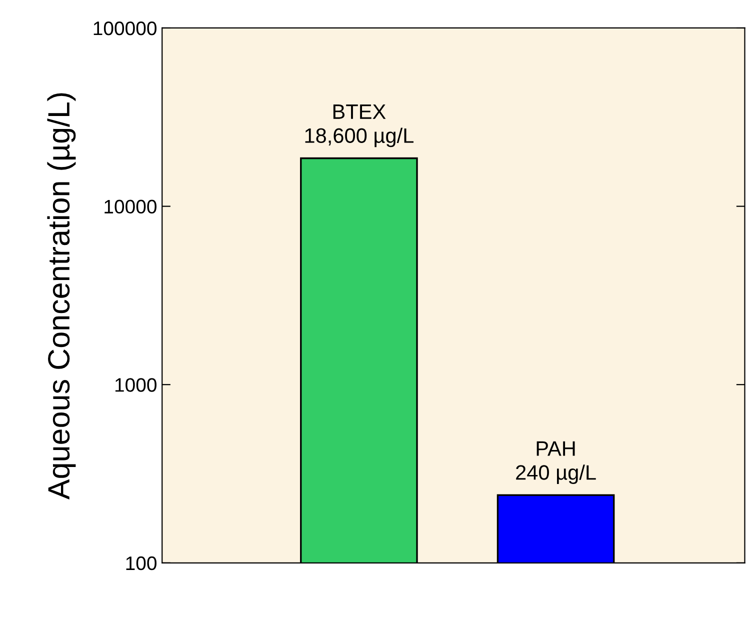 The height and width of the screenshot is (622, 747). I want to click on data-label: 18,600 µg/L, so click(359, 138).